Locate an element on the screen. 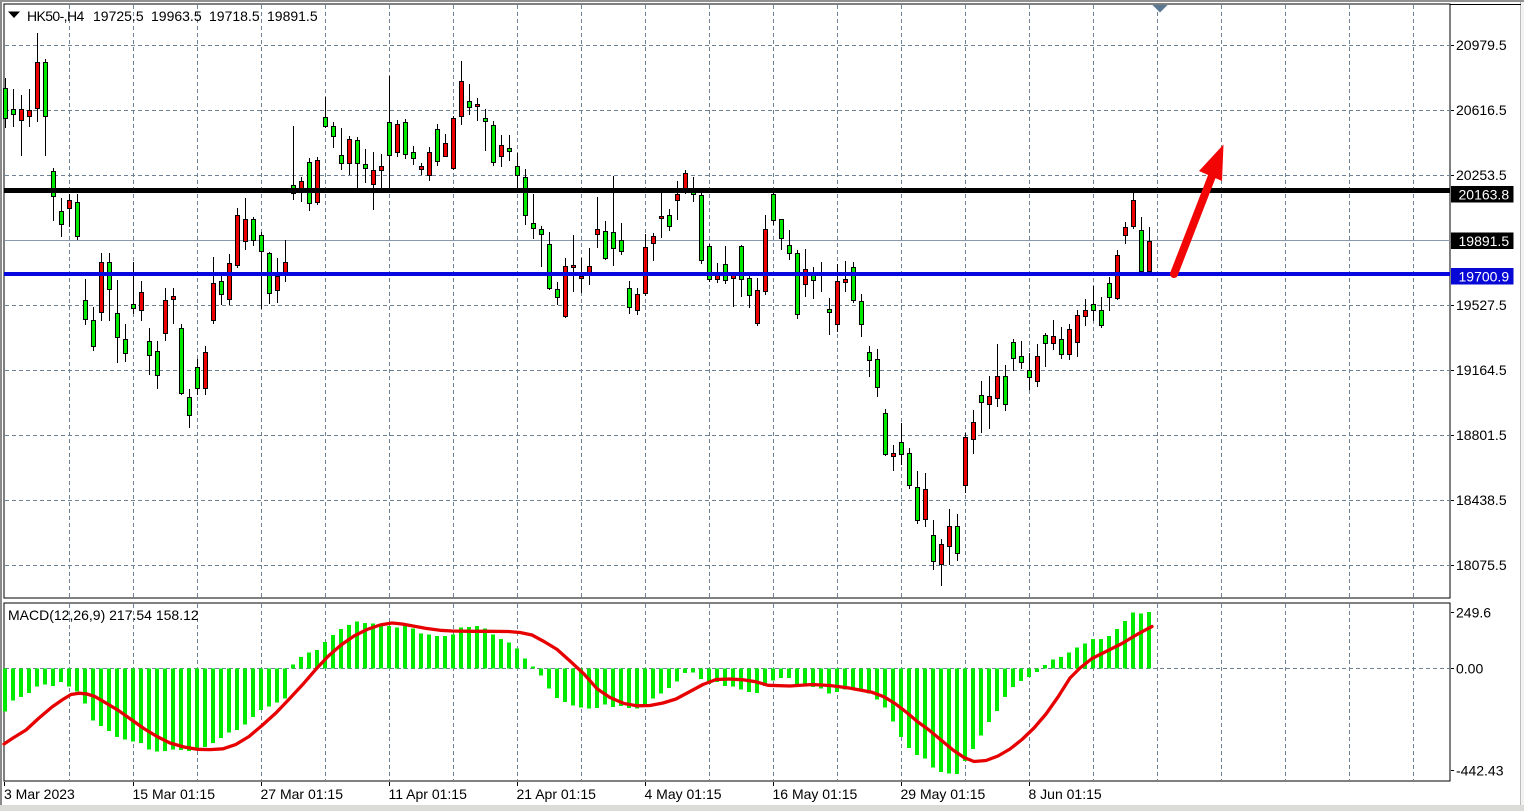  svg-text: 27 Mar 01:15 is located at coordinates (302, 794).